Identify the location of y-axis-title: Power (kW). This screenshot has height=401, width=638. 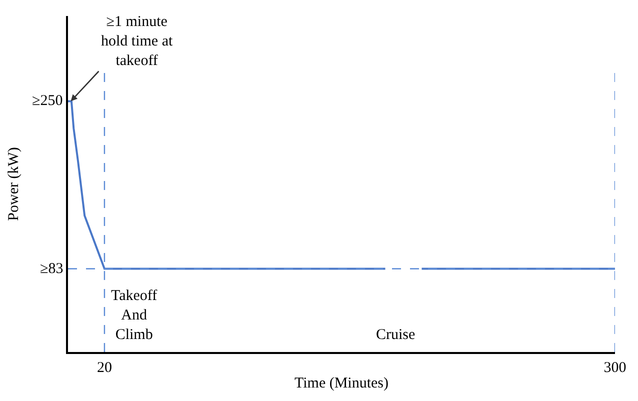
(14, 184).